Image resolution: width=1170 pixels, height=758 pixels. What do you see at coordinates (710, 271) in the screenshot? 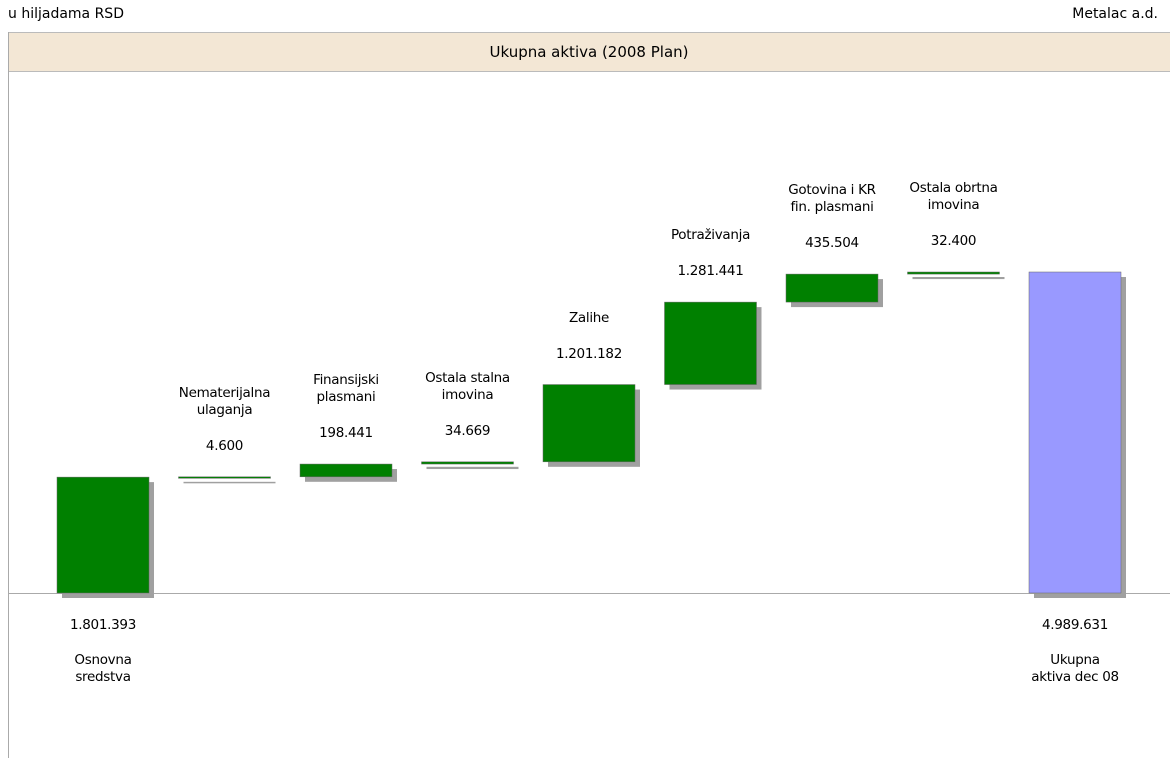
I see `value-label: 1.281.441` at bounding box center [710, 271].